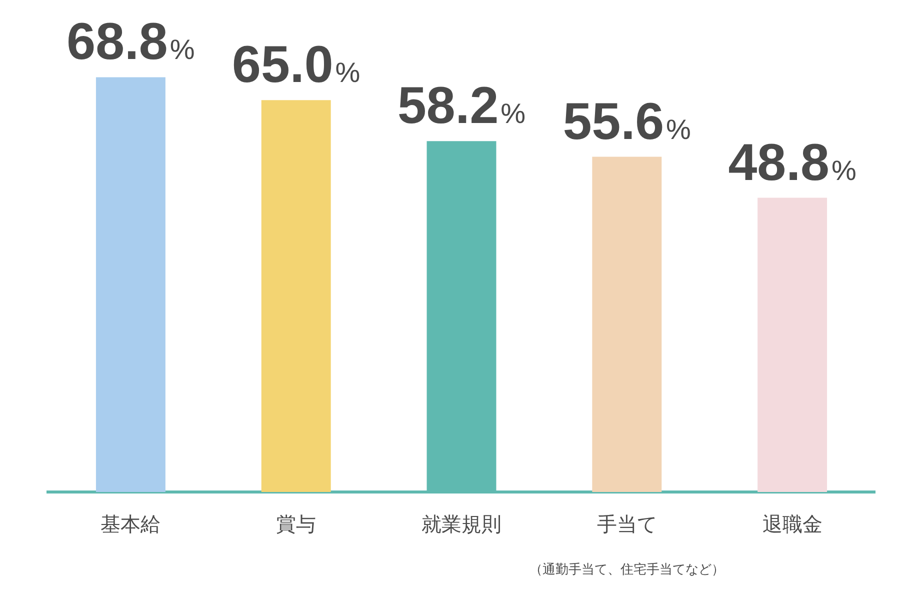  Describe the element at coordinates (296, 65) in the screenshot. I see `data-label: 65.0%` at that location.